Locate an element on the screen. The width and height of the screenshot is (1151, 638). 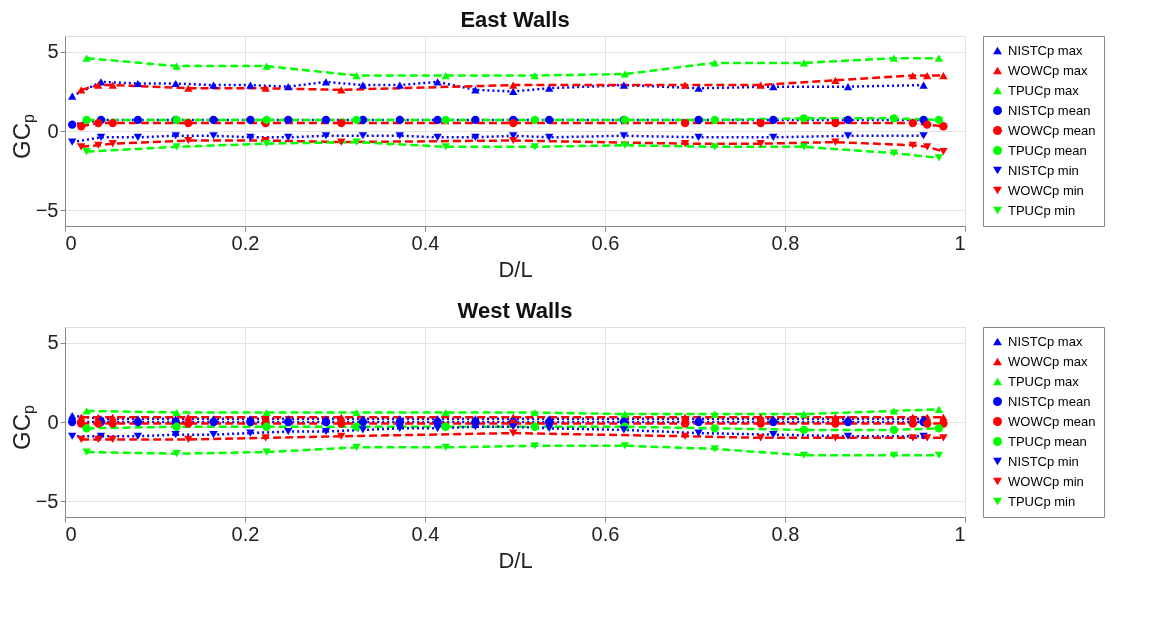
chart-title: East Walls is located at coordinates (515, 19).